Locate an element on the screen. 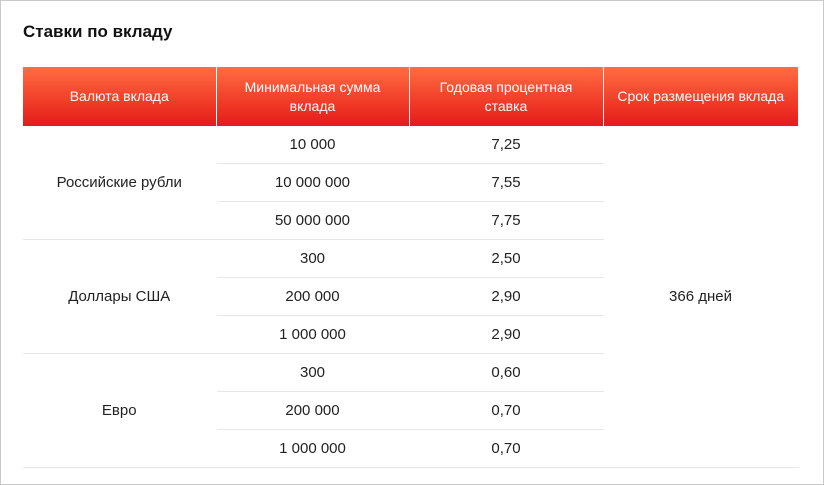  rate-cell: 0,60 is located at coordinates (506, 372).